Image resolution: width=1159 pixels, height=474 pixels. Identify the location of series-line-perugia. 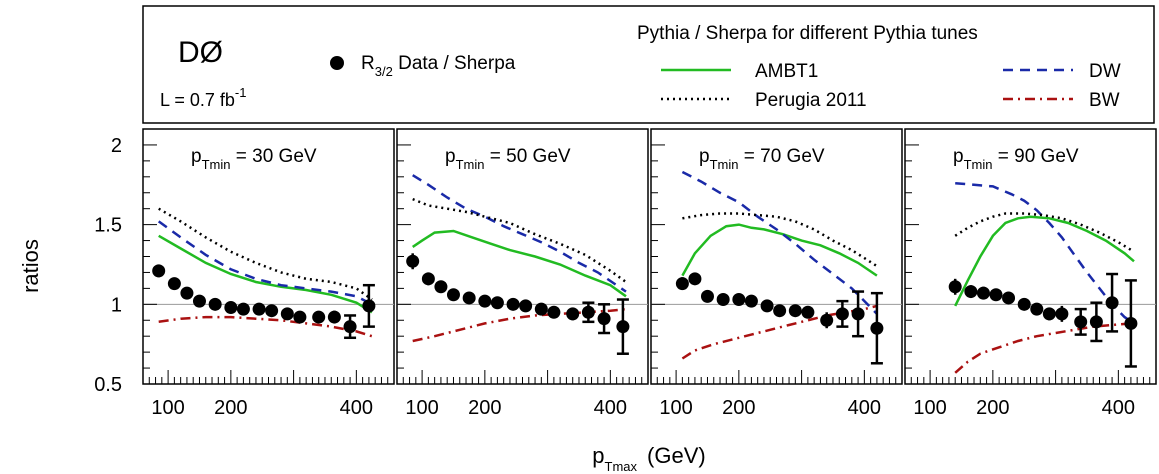
(519, 240).